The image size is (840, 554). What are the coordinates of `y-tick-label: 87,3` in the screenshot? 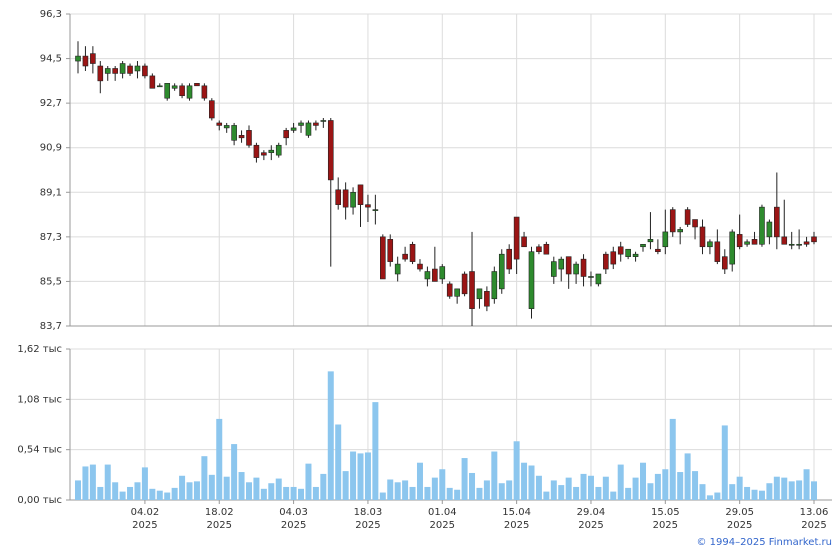 It's located at (51, 237).